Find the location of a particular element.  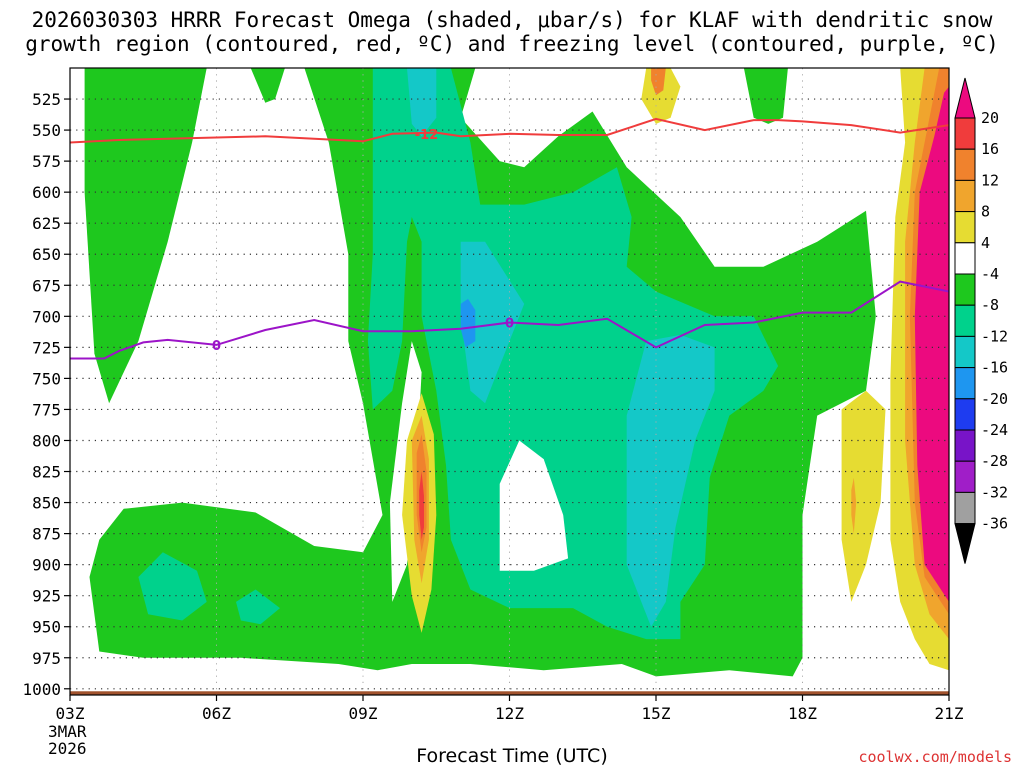

y-tick-label: 625 is located at coordinates (46, 223).